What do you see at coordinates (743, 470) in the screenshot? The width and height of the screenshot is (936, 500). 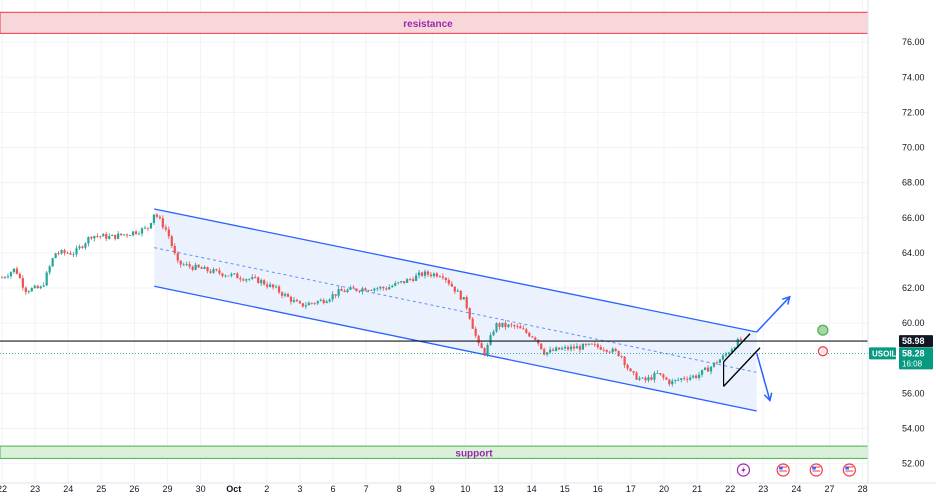 I see `lightning-icon` at bounding box center [743, 470].